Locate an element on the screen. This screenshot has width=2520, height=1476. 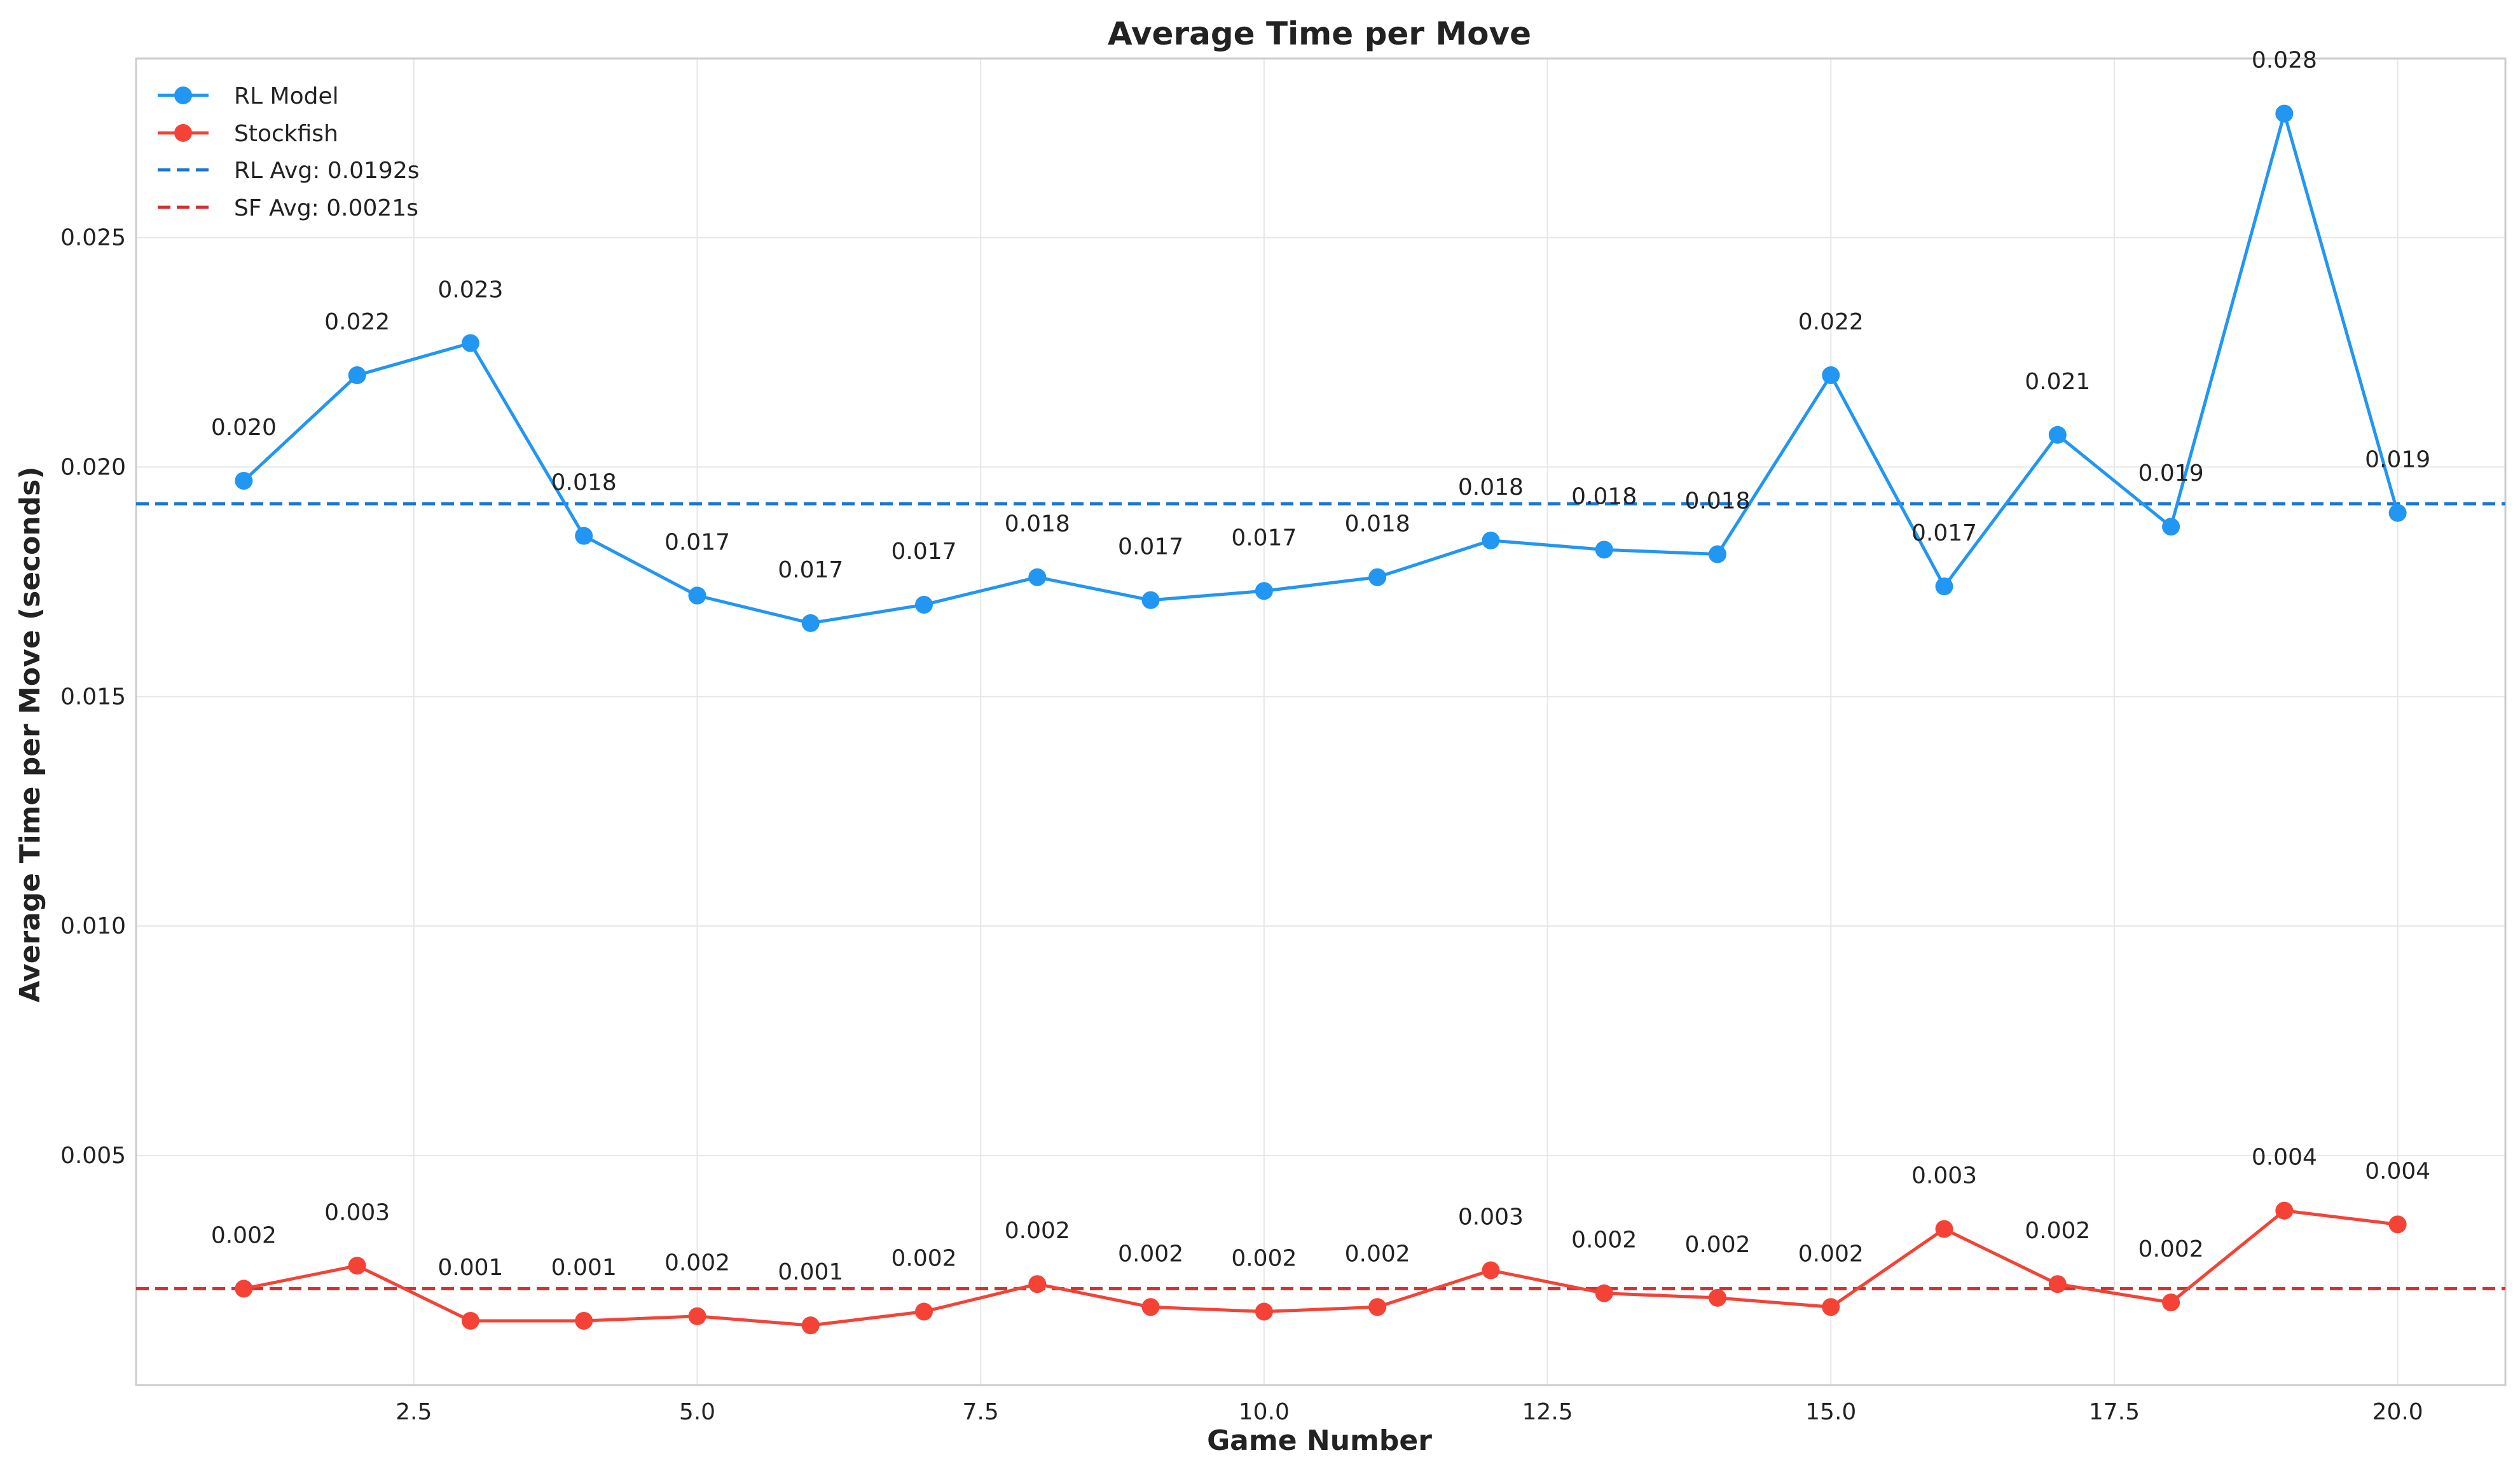
x-tick-label: 2.5 is located at coordinates (414, 1412).